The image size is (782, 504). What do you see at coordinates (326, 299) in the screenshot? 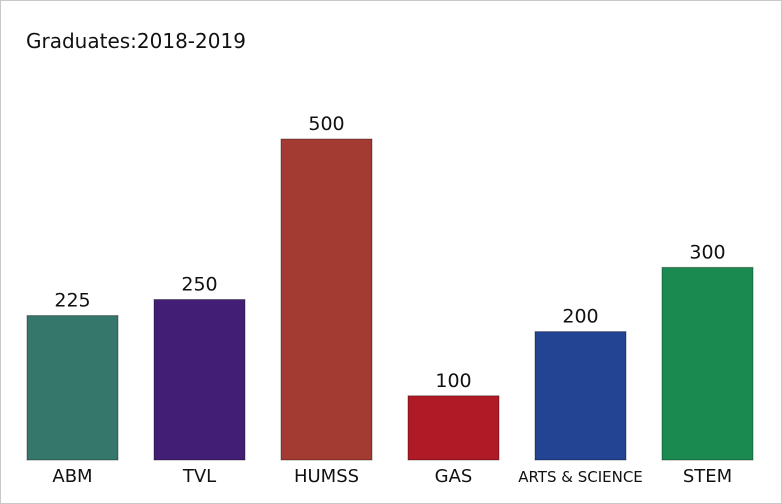
I see `bar-humss` at bounding box center [326, 299].